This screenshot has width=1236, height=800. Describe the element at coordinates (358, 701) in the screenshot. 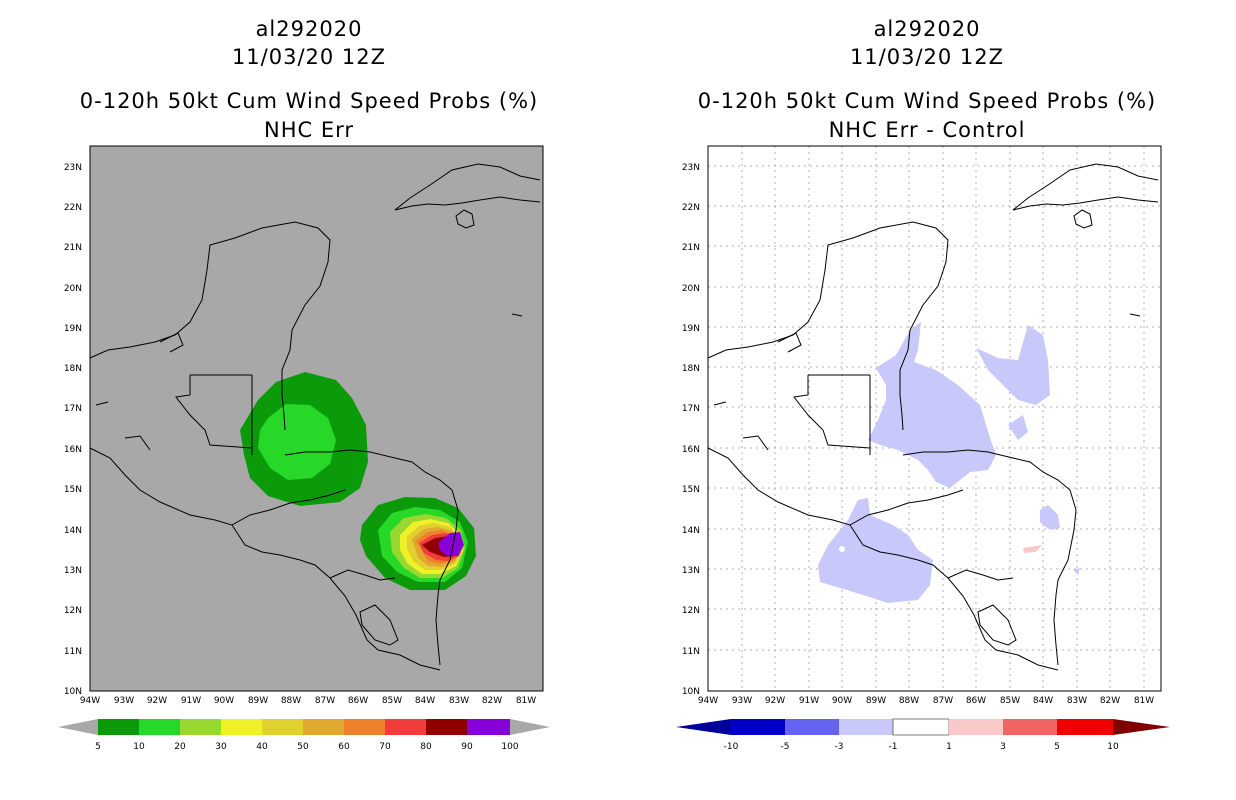

I see `lon-label: 86W` at that location.